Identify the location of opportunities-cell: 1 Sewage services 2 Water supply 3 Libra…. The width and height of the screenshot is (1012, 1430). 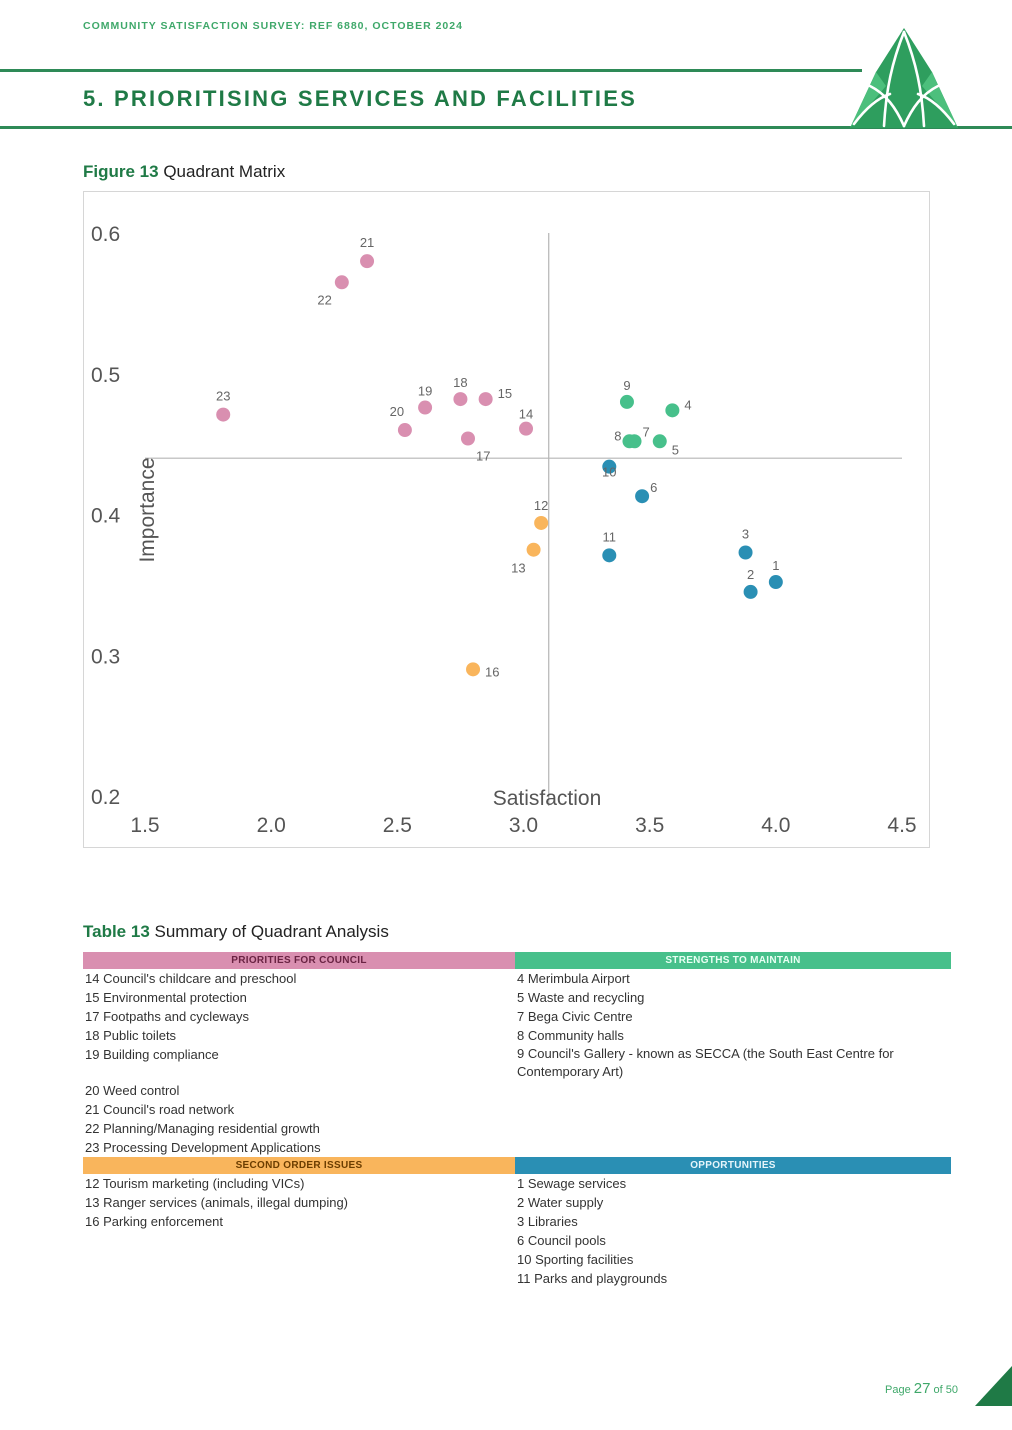
(733, 1231).